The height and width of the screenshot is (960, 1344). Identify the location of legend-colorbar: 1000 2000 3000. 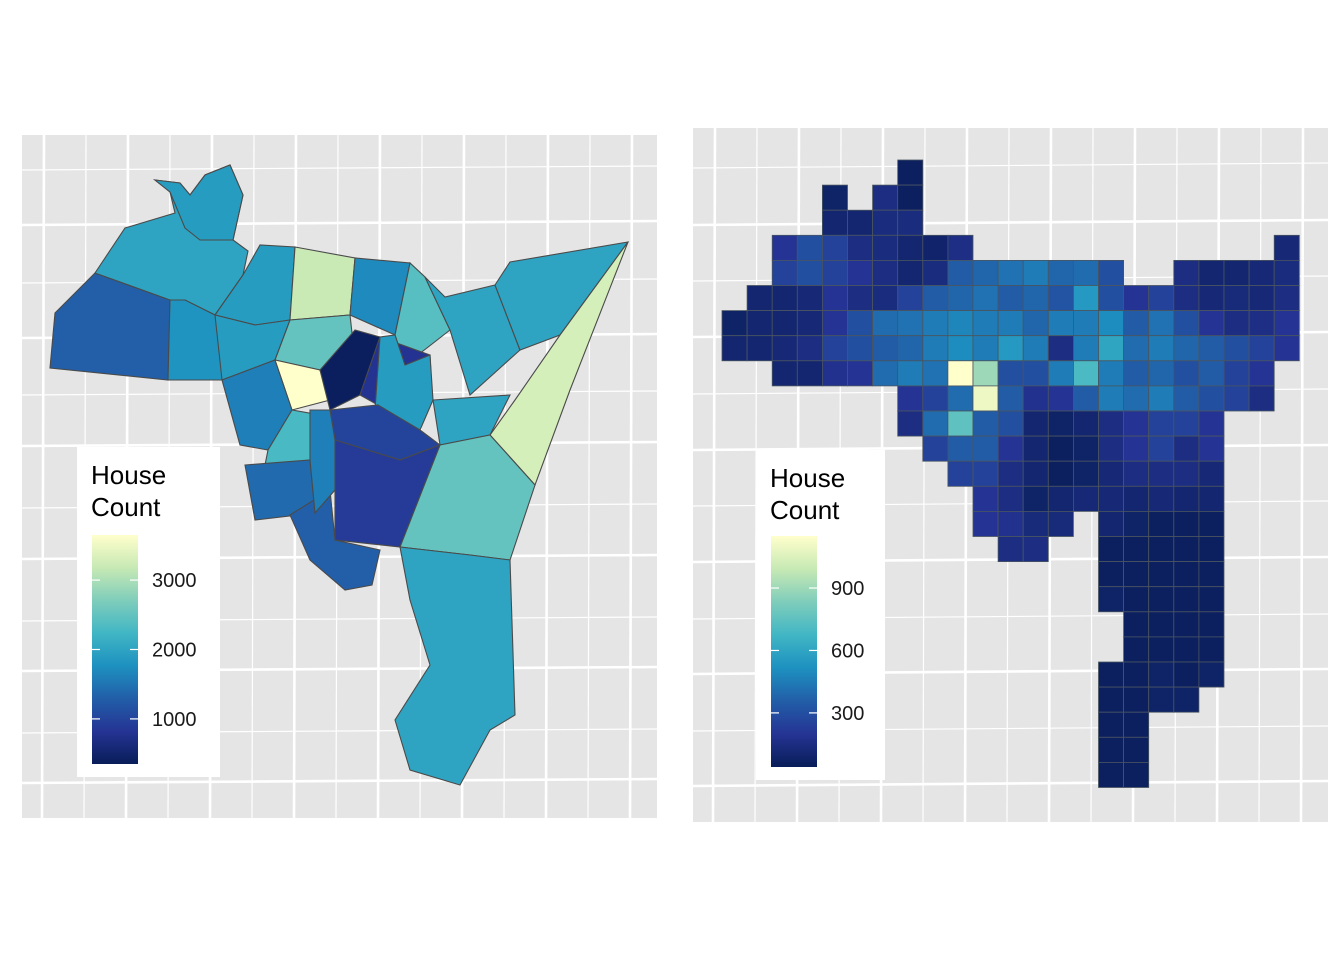
(144, 649).